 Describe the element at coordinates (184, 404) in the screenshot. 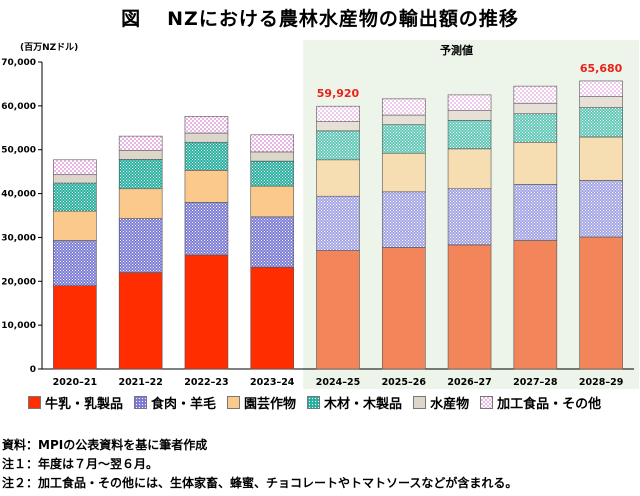

I see `legend-label: 食肉・羊毛` at that location.